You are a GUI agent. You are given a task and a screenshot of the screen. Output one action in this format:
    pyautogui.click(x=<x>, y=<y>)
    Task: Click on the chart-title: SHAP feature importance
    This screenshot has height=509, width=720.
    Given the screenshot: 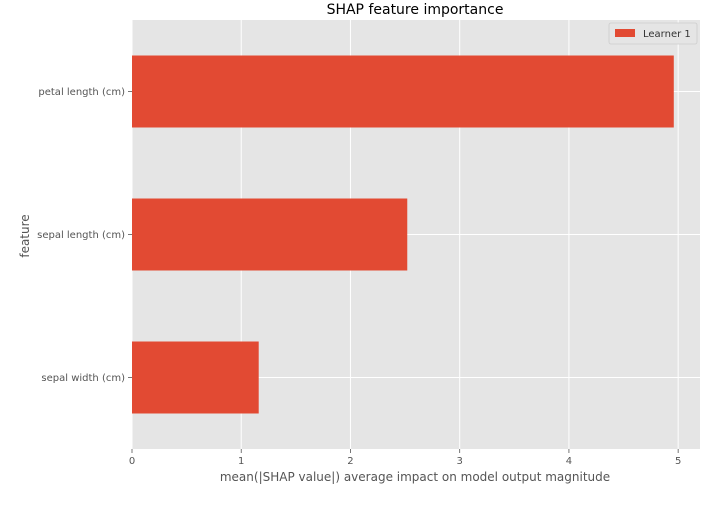 What is the action you would take?
    pyautogui.click(x=415, y=10)
    